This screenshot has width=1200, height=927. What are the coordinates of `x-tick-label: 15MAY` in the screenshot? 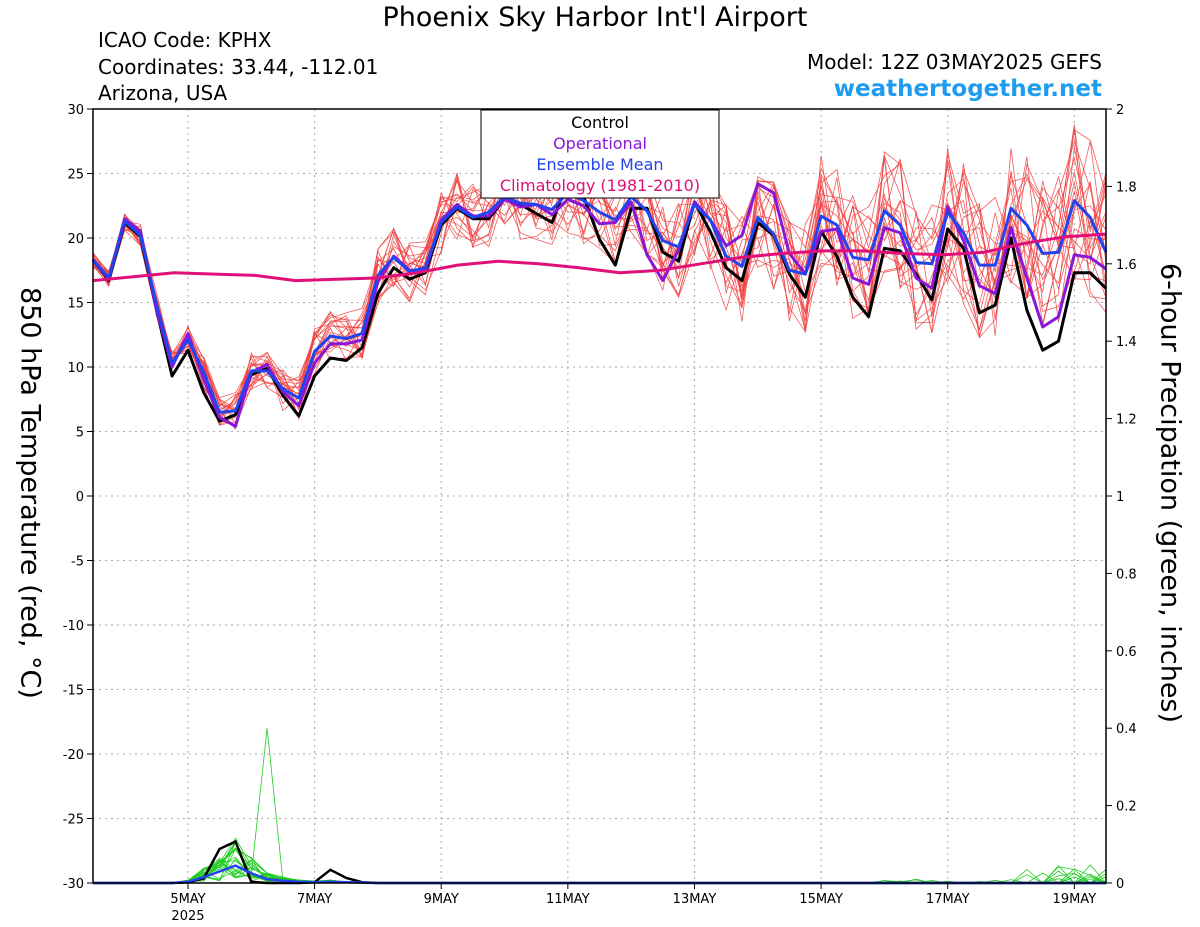 It's located at (821, 899).